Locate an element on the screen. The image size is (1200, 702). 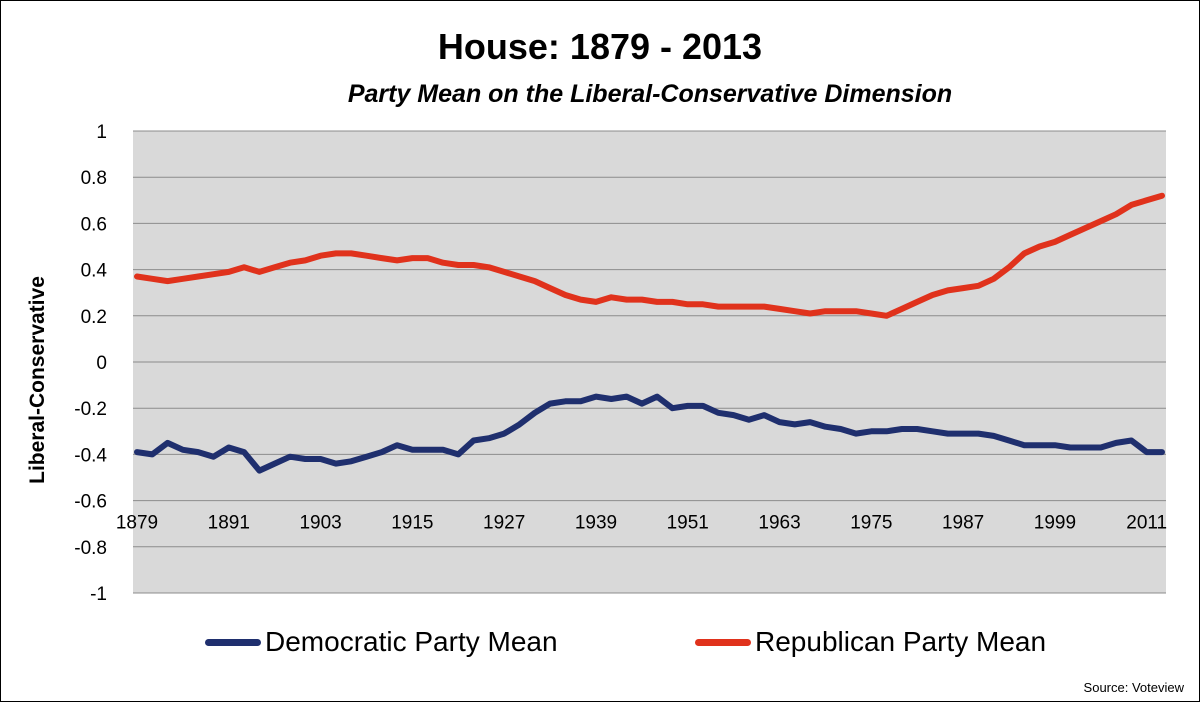
y-tick-label: 1 is located at coordinates (101, 132).